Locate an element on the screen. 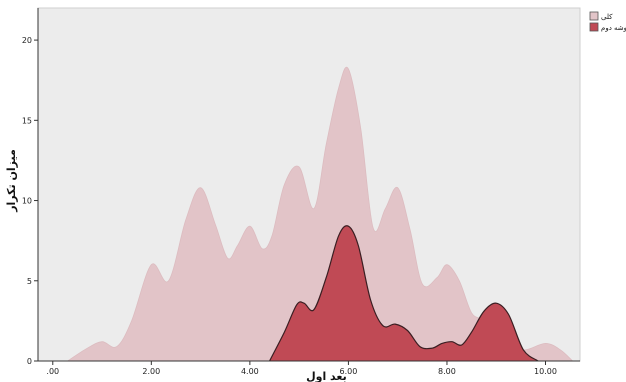 The image size is (626, 382). x-tick-label: 2.00 is located at coordinates (151, 371).